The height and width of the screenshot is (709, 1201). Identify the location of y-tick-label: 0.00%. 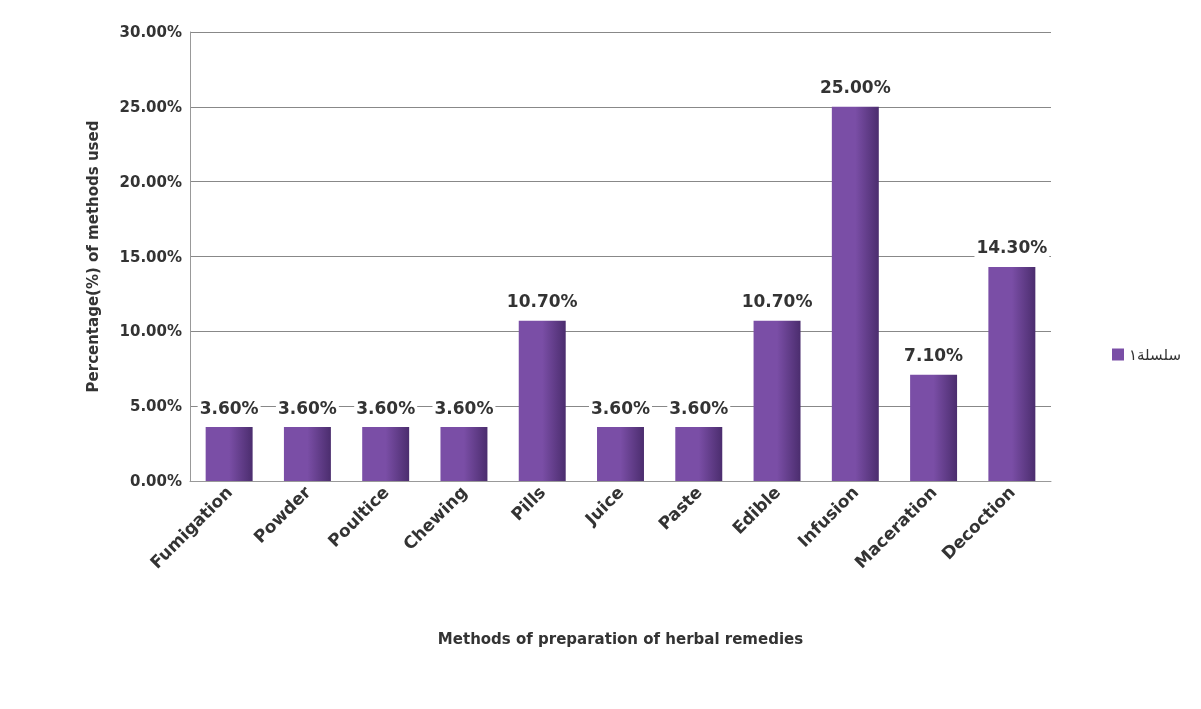
(155, 481).